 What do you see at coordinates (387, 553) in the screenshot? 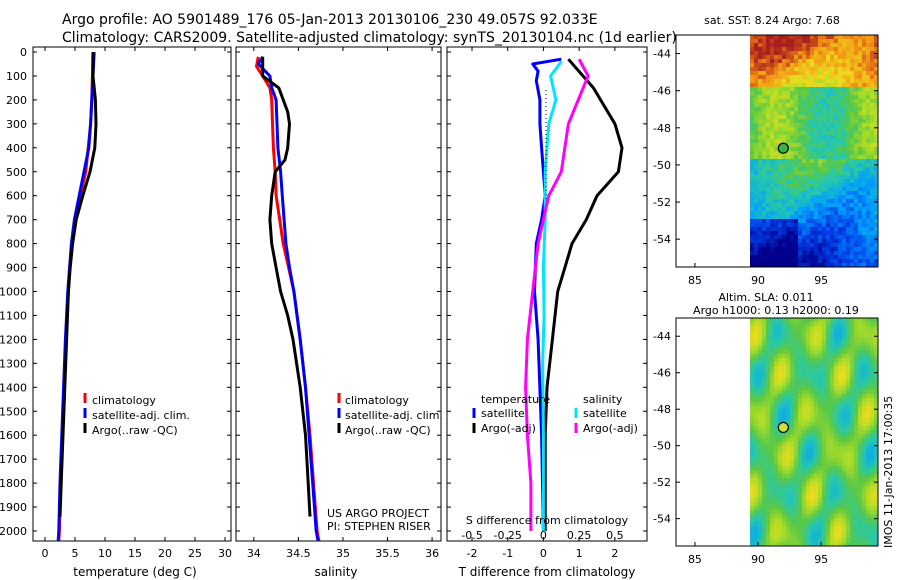
I see `x-tick-label: 35.5` at bounding box center [387, 553].